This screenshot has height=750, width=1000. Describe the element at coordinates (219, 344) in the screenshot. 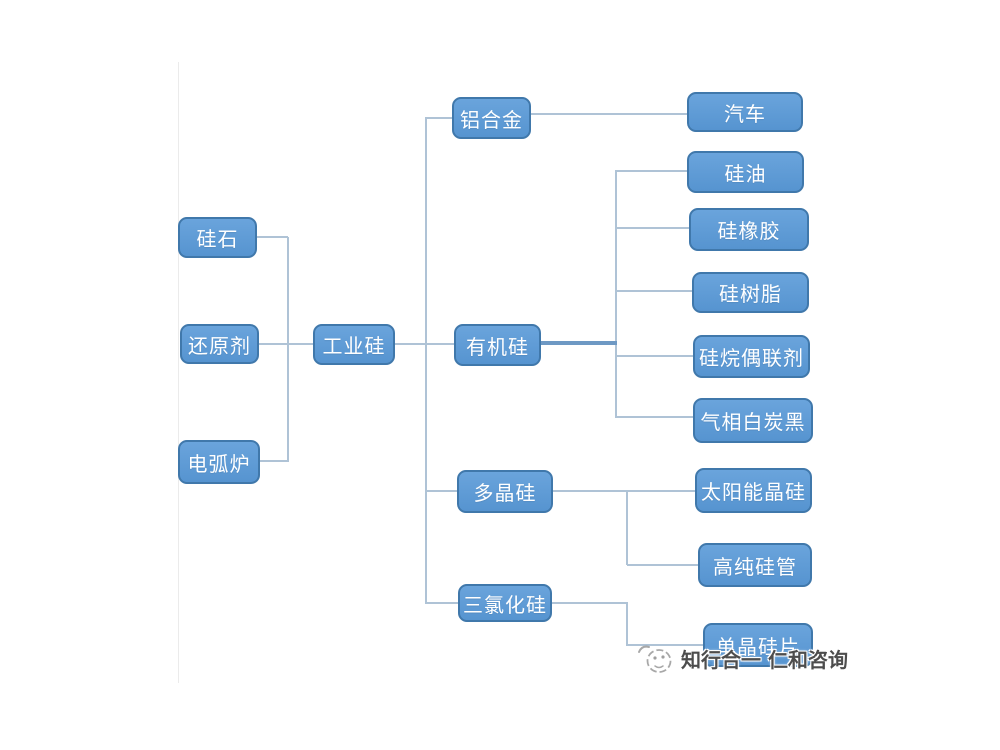

I see `node-reducing-agent: 还原剂` at that location.